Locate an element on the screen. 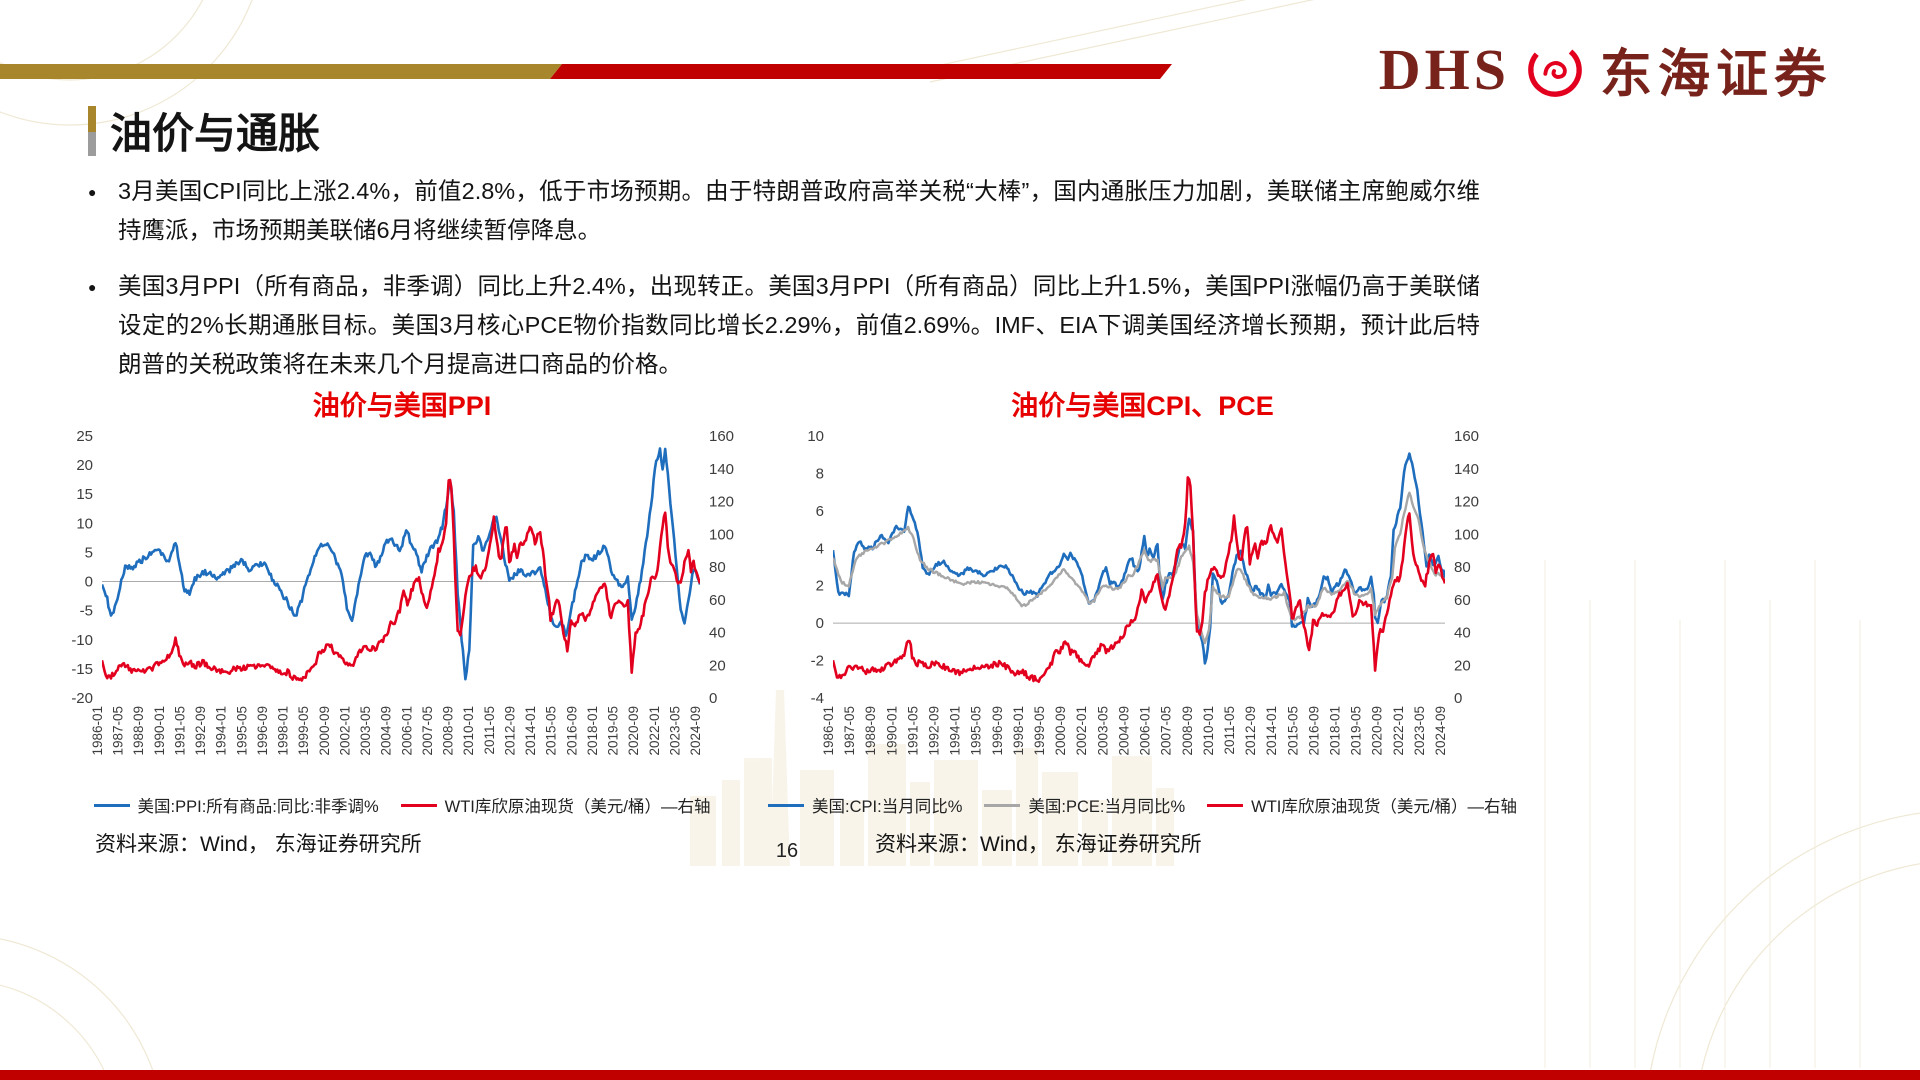 This screenshot has height=1080, width=1920. svg-text: -2 is located at coordinates (817, 661).